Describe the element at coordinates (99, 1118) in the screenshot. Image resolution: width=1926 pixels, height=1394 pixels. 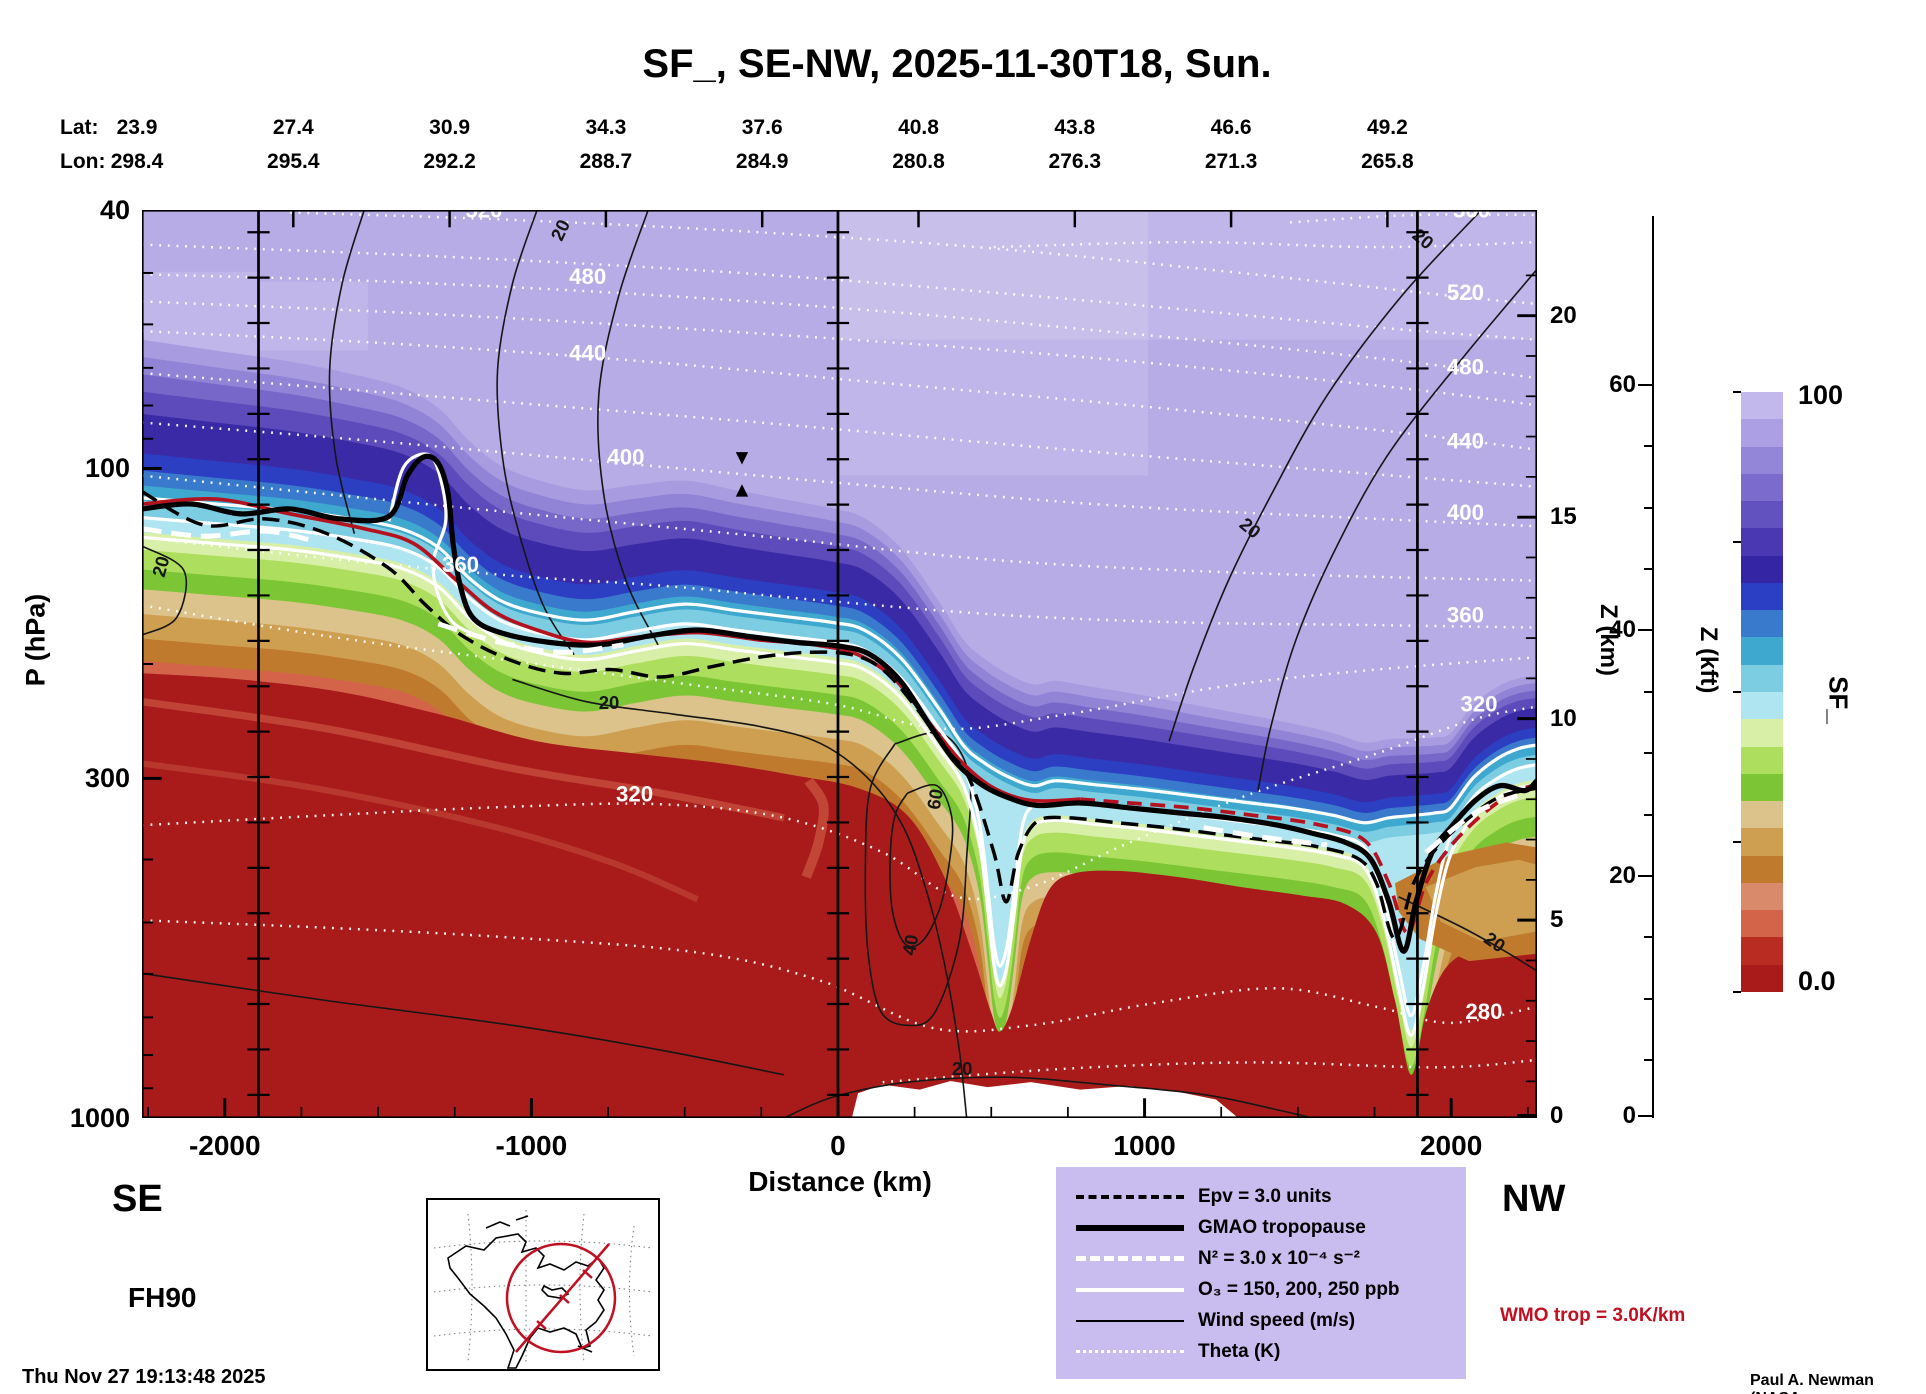
I see `pressure-tick-label: 1000` at that location.